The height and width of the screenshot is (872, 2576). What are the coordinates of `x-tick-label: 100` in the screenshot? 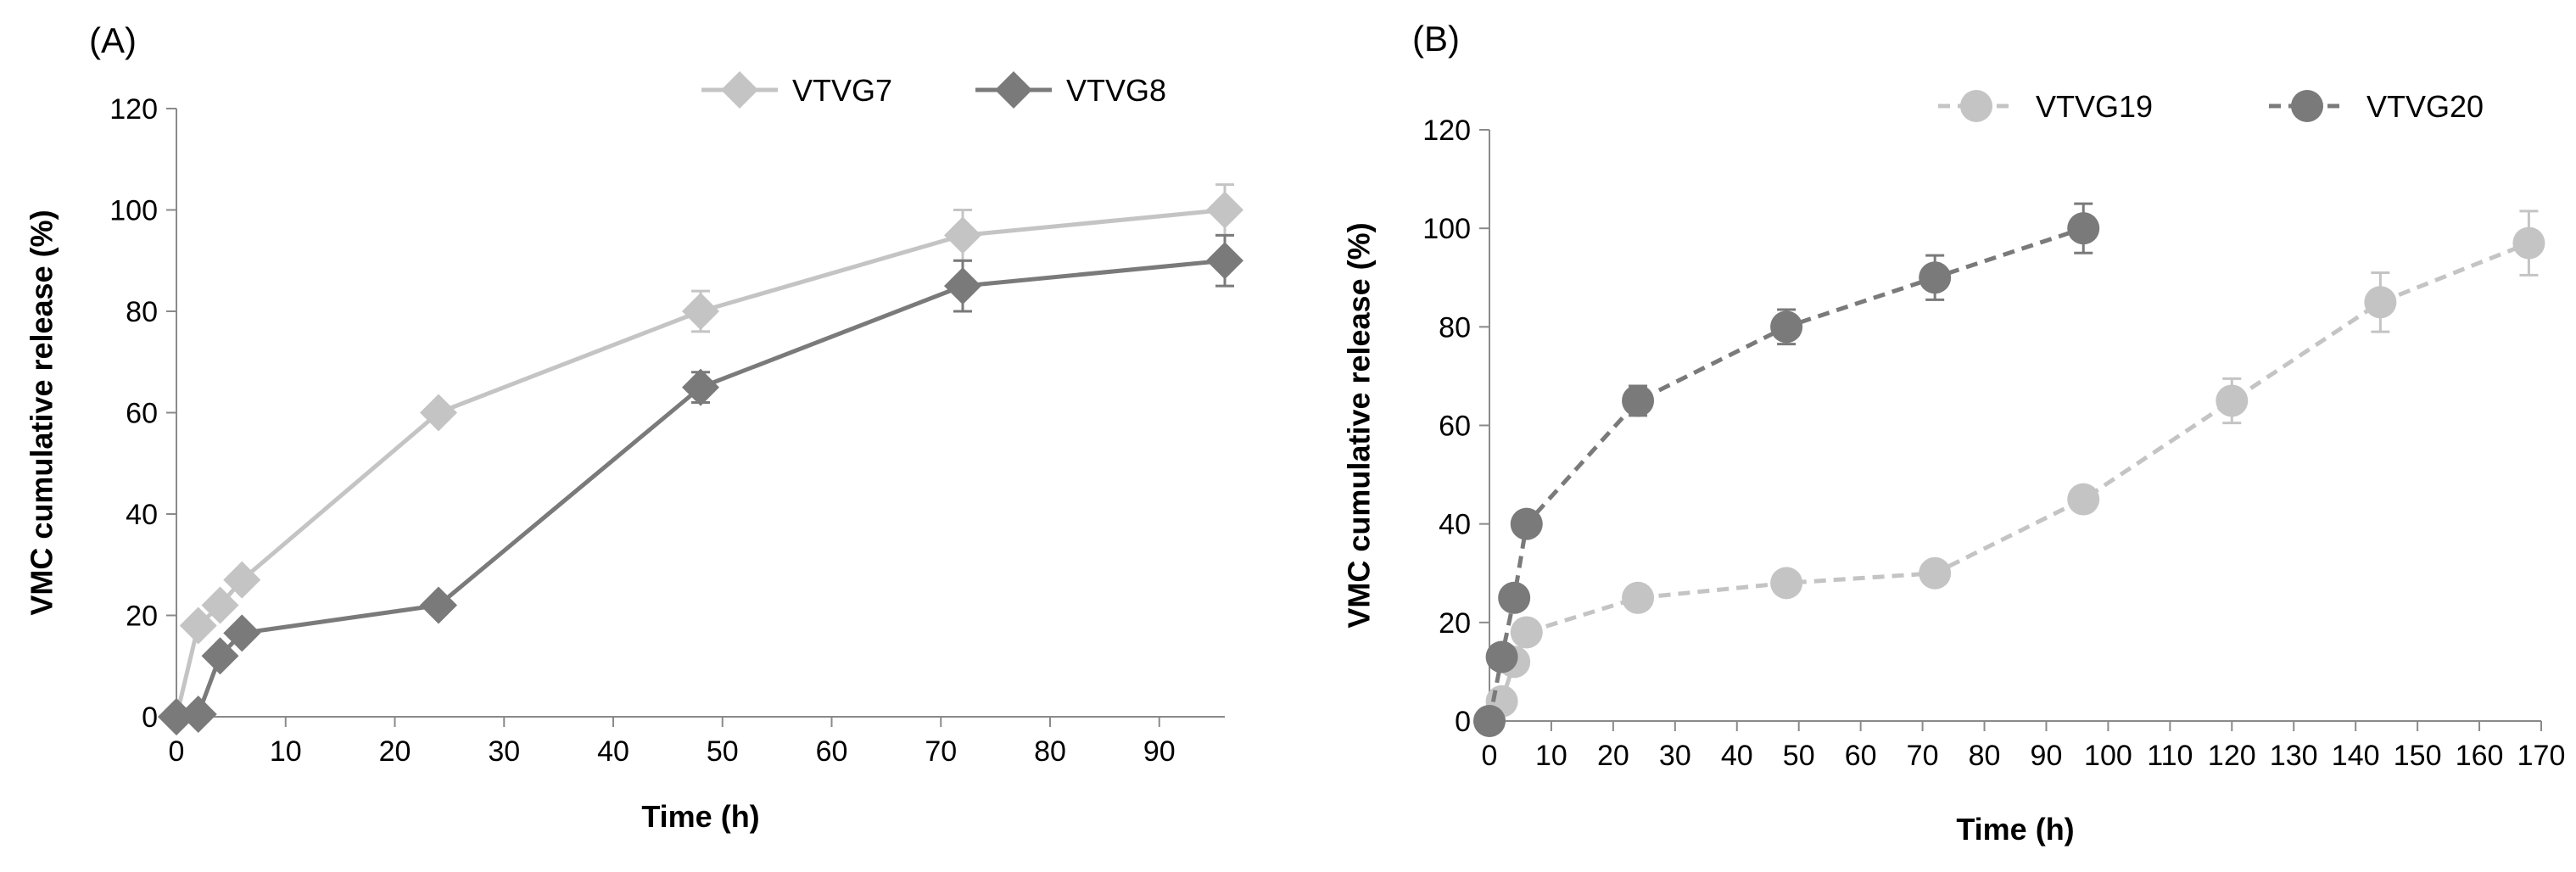 It's located at (2108, 756).